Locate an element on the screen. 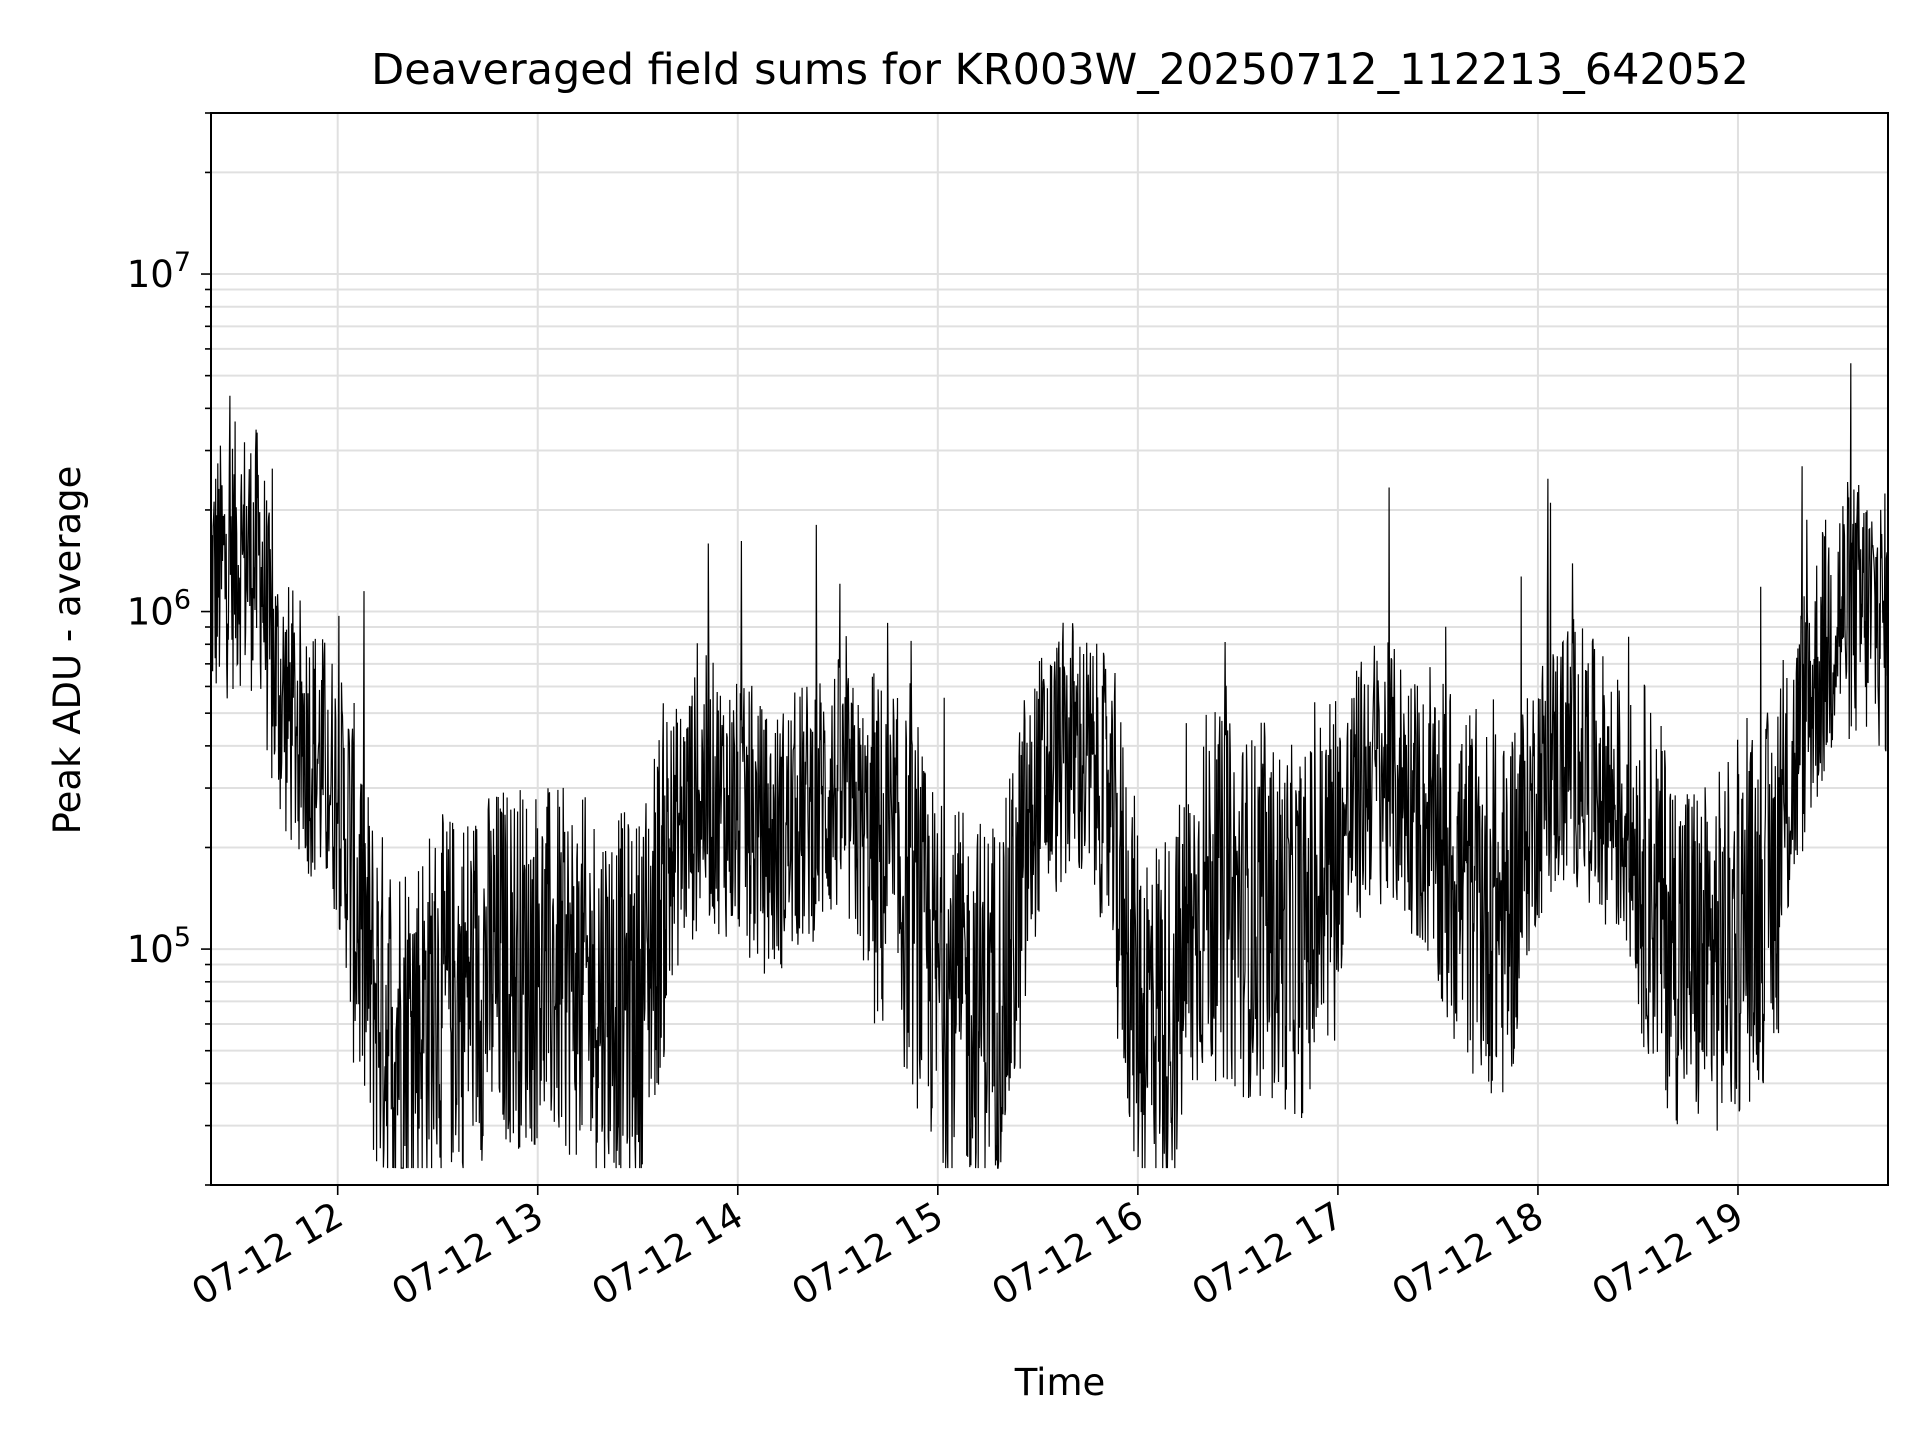  y-tick-label: 10⁷ is located at coordinates (159, 271).